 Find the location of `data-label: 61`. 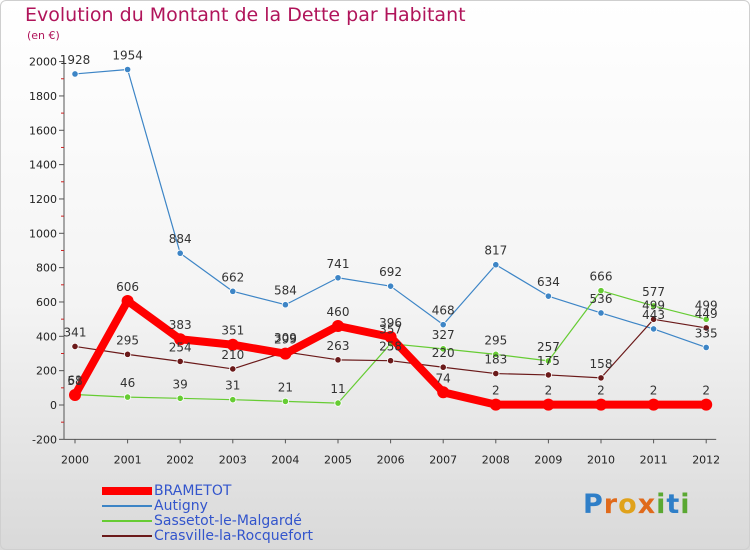

data-label: 61 is located at coordinates (74, 381).